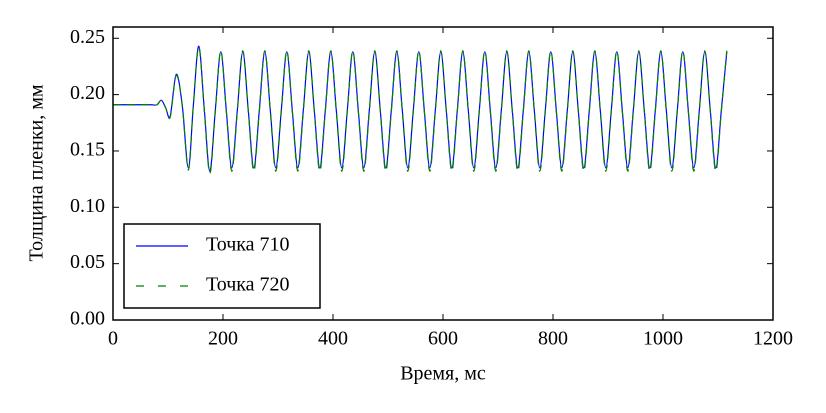  Describe the element at coordinates (87, 93) in the screenshot. I see `y-tick-label: 0.20` at that location.